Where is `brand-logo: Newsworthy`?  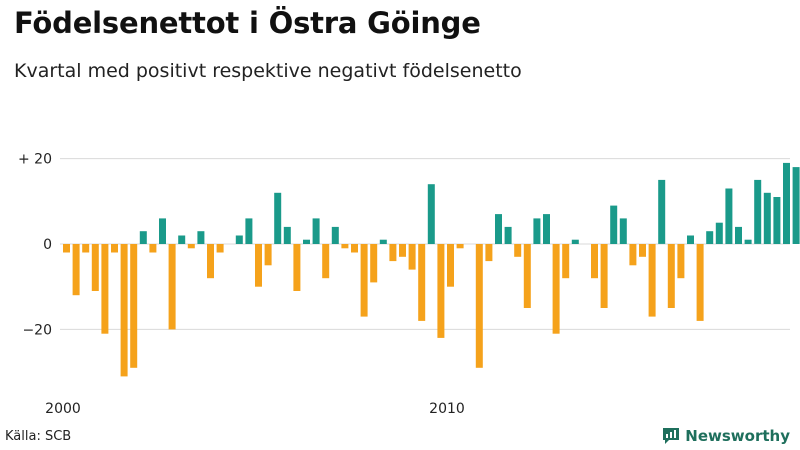
brand-logo: Newsworthy is located at coordinates (725, 436).